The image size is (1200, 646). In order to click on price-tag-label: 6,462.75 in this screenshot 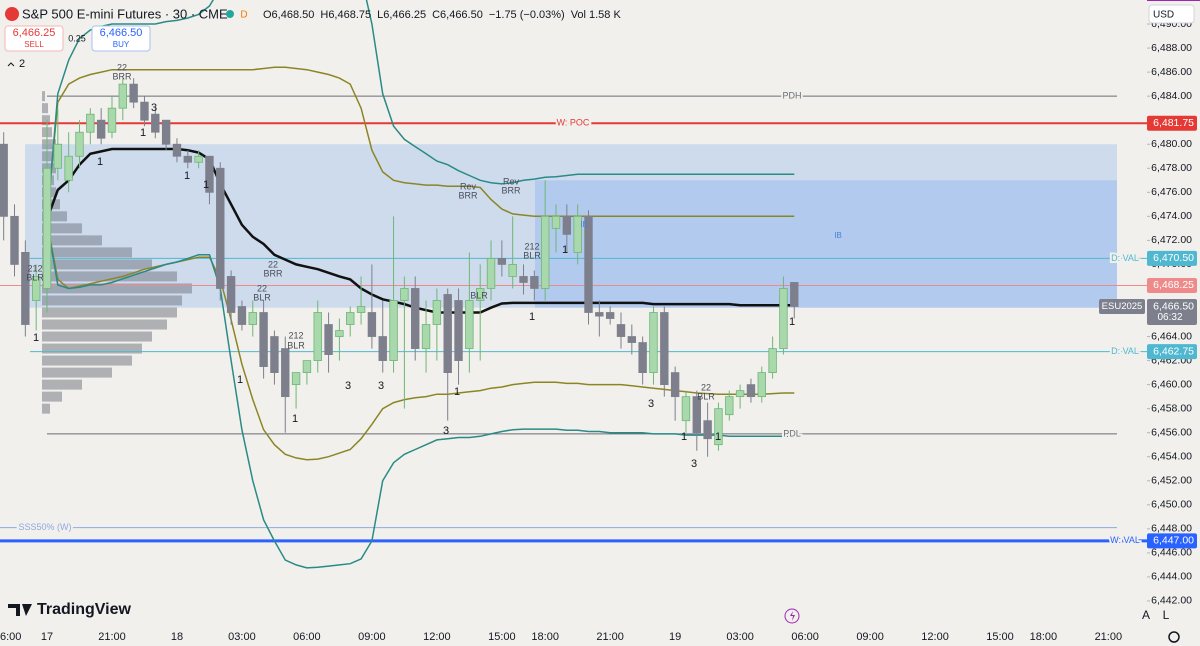, I will do `click(1173, 351)`.